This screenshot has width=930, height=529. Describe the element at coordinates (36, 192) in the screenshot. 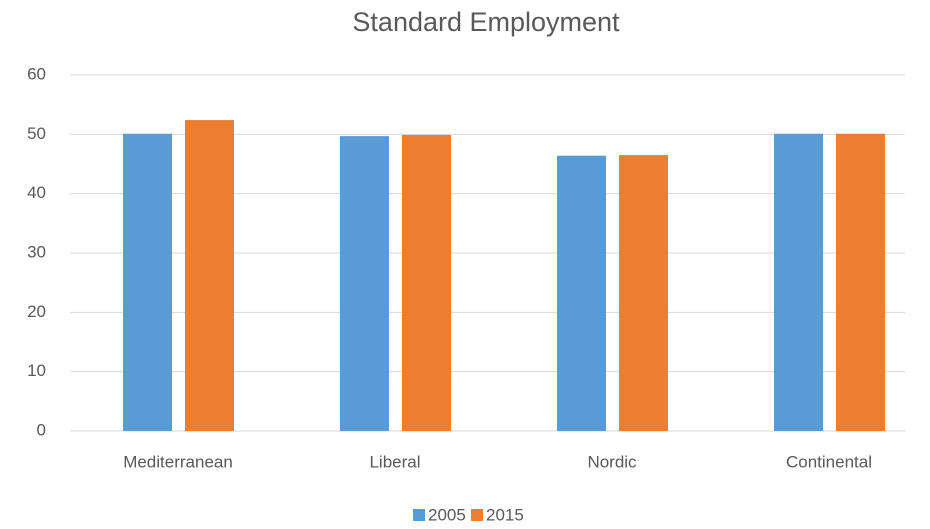

I see `y-tick-label: 40` at that location.